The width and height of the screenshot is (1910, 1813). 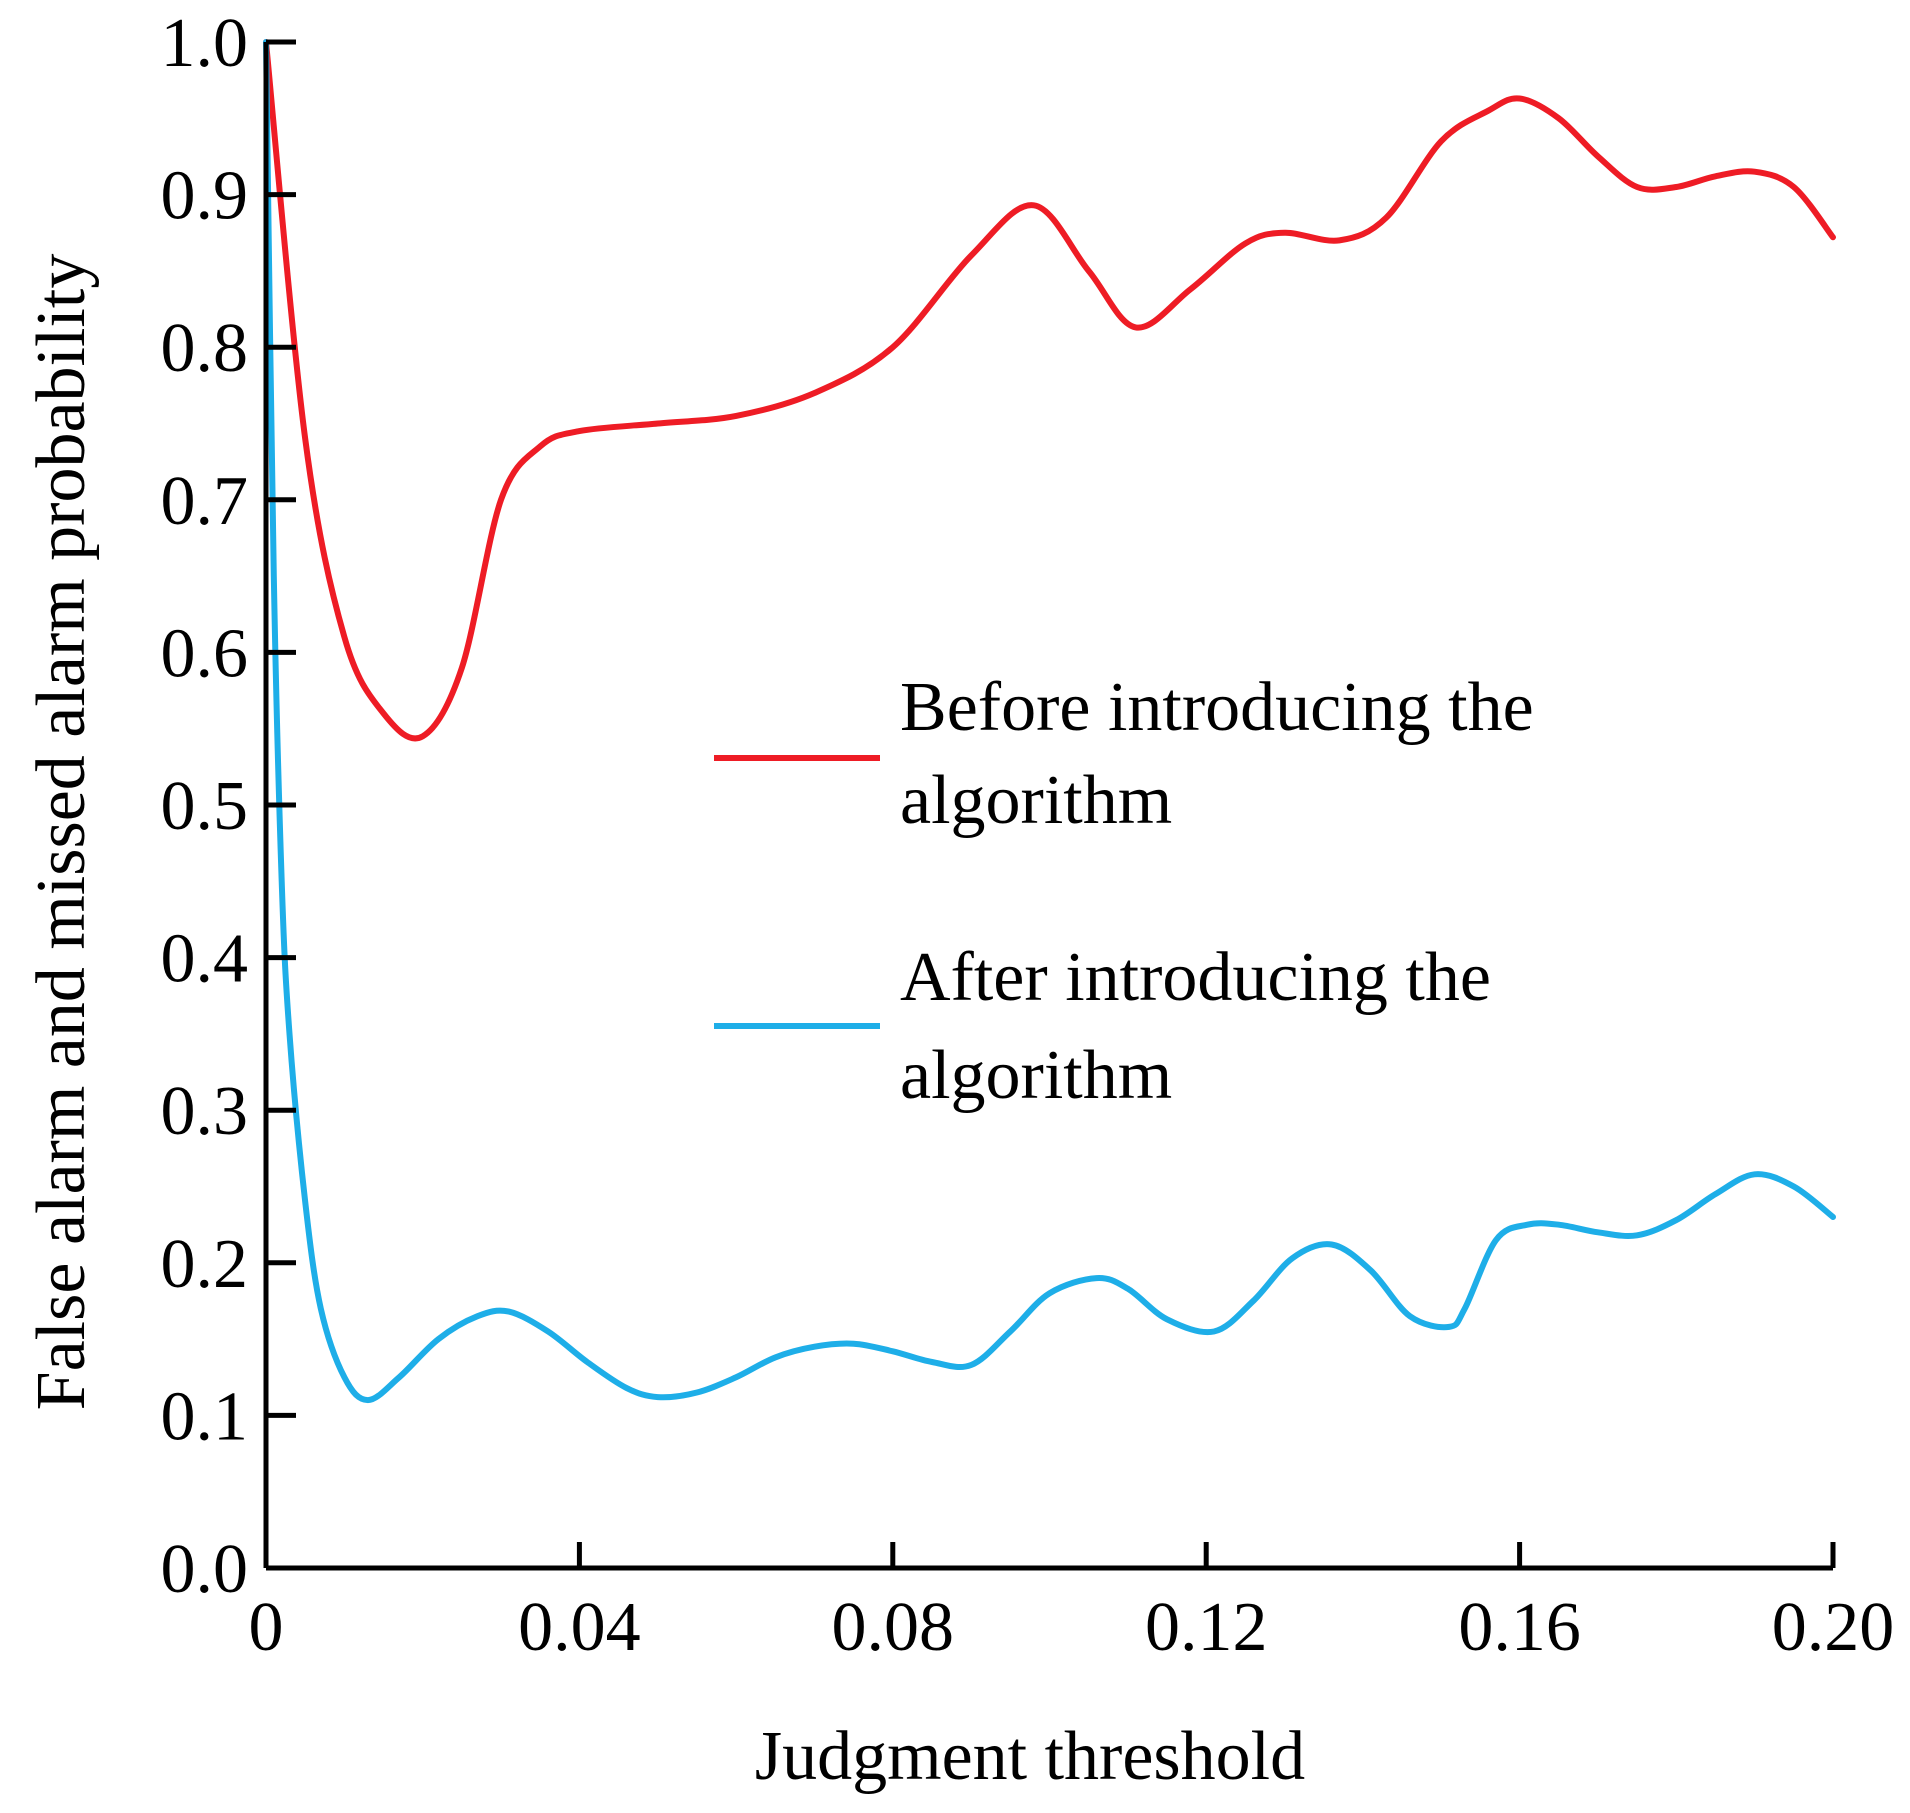 I want to click on x-tick-label: 0.08, so click(x=893, y=1627).